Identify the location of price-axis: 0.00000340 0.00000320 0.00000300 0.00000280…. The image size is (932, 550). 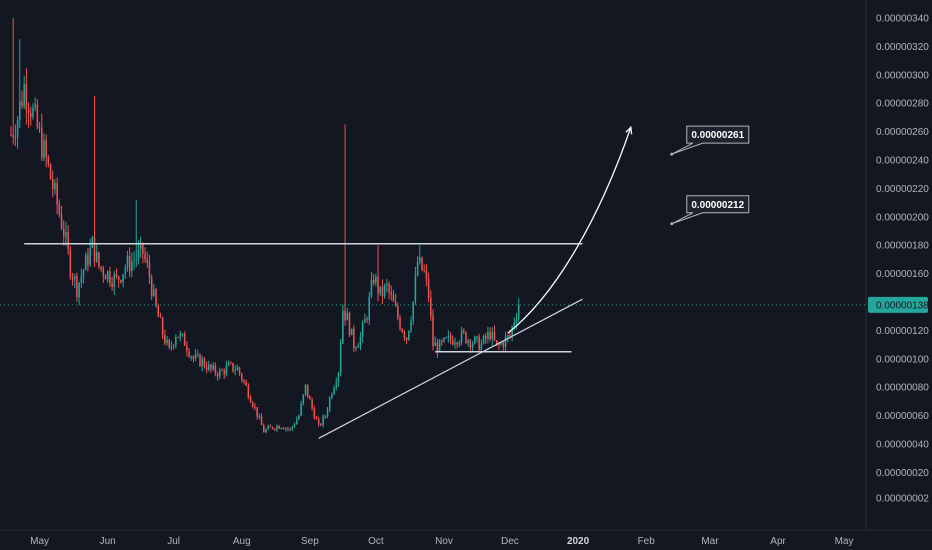
(902, 259).